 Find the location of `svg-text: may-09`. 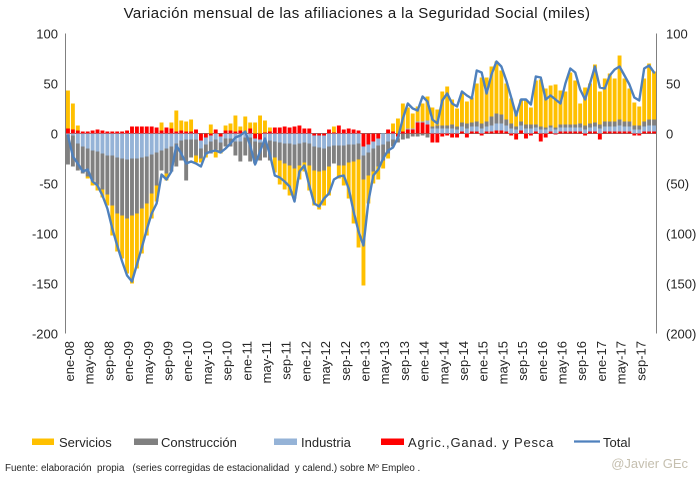

svg-text: may-09 is located at coordinates (148, 362).